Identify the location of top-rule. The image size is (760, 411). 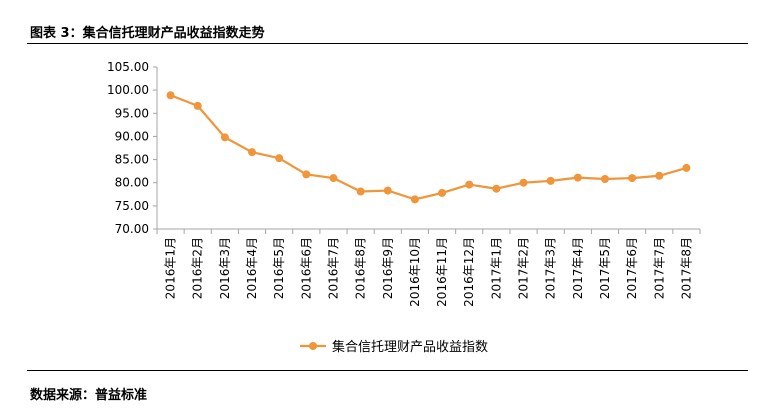
(387, 43).